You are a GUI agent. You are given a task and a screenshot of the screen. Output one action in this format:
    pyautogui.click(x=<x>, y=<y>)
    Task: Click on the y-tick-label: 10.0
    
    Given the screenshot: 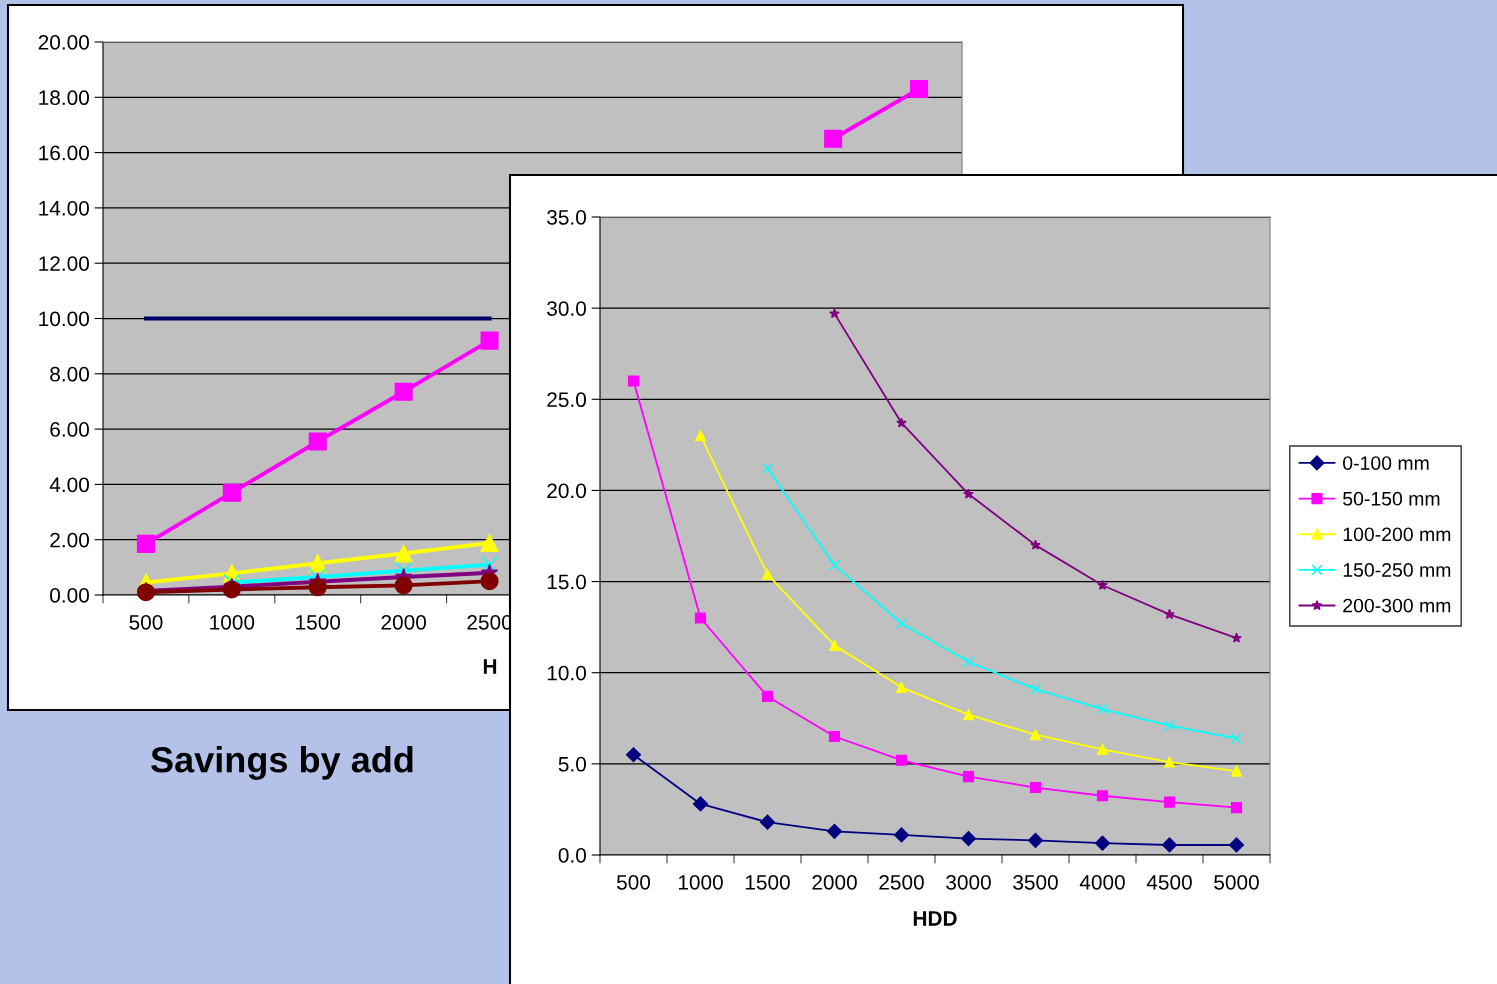 What is the action you would take?
    pyautogui.click(x=566, y=673)
    